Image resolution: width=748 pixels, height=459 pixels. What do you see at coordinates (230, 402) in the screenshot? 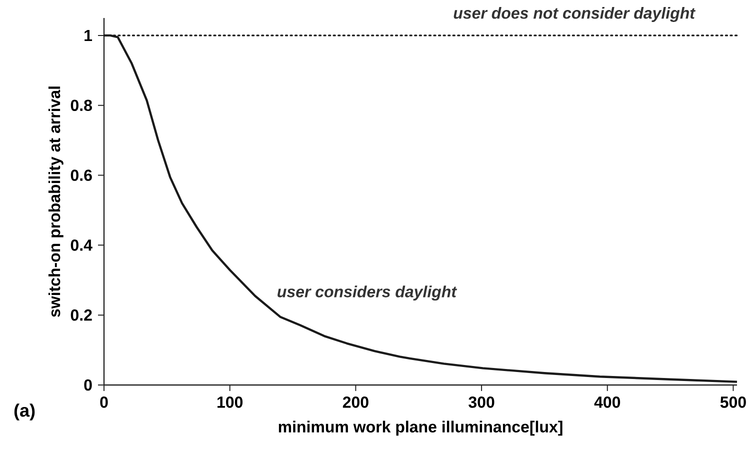
I see `x-tick-label: 100` at bounding box center [230, 402].